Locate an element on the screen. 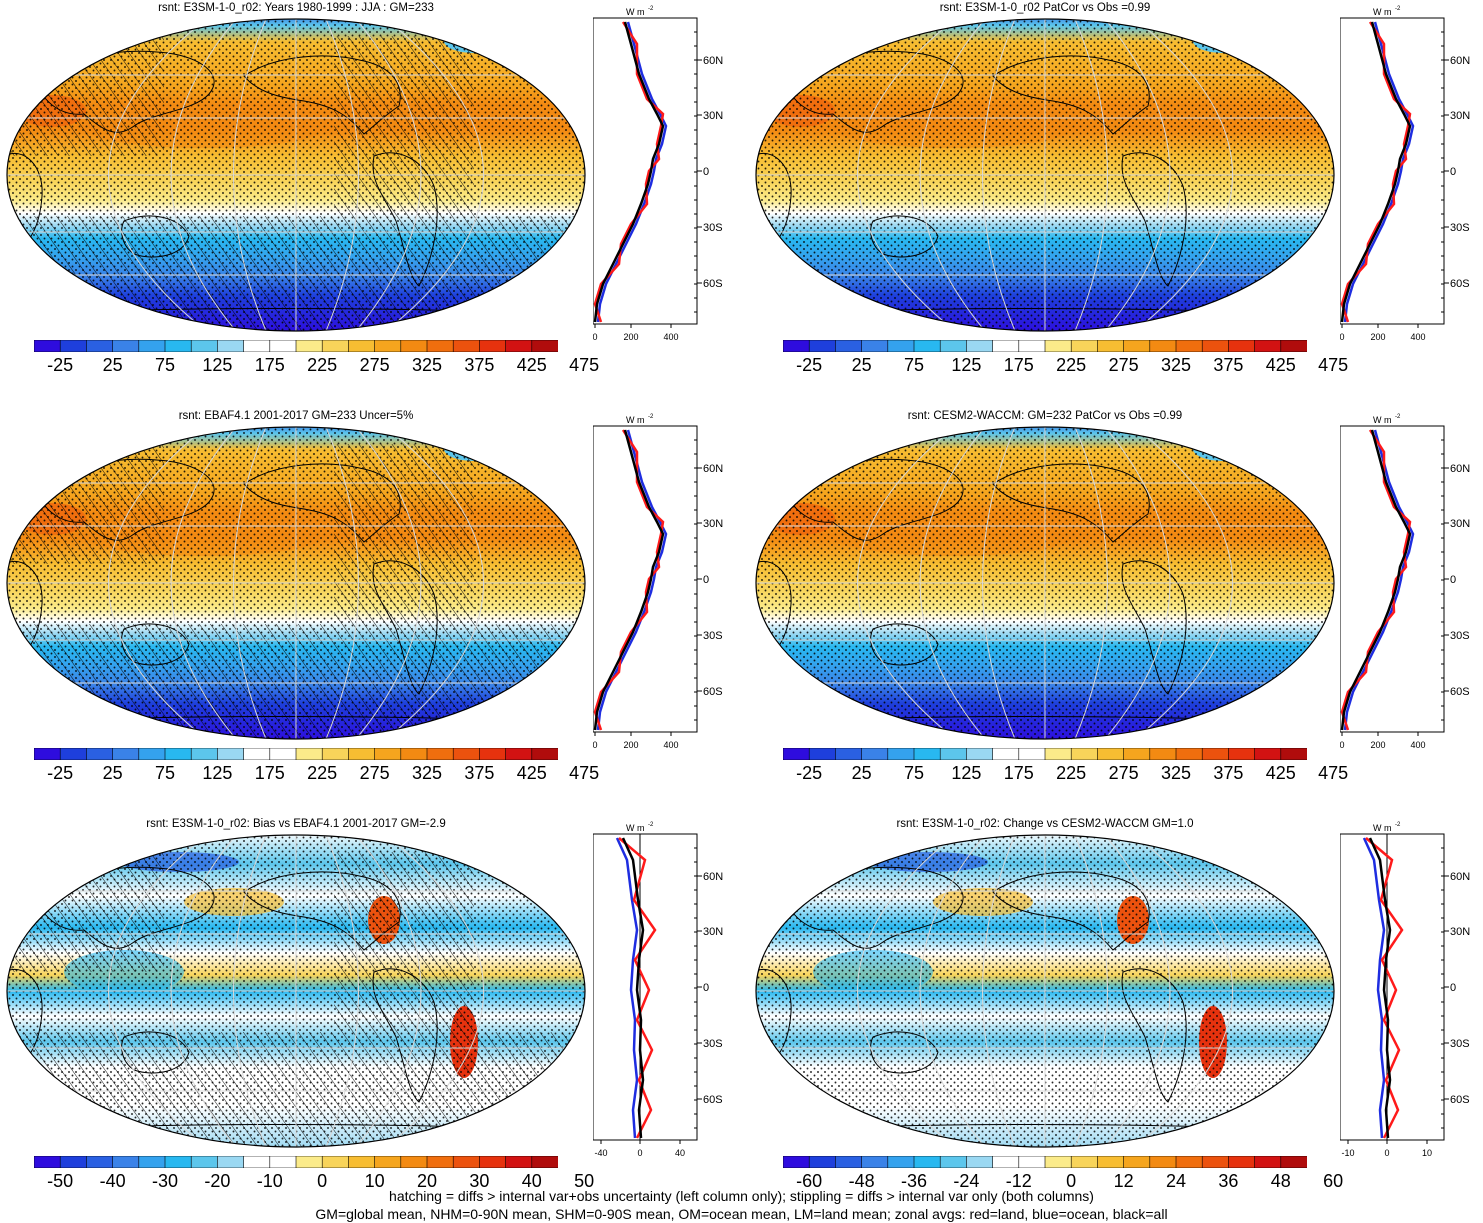 This screenshot has width=1483, height=1223. colorbar-tick-label: -25 is located at coordinates (60, 365).